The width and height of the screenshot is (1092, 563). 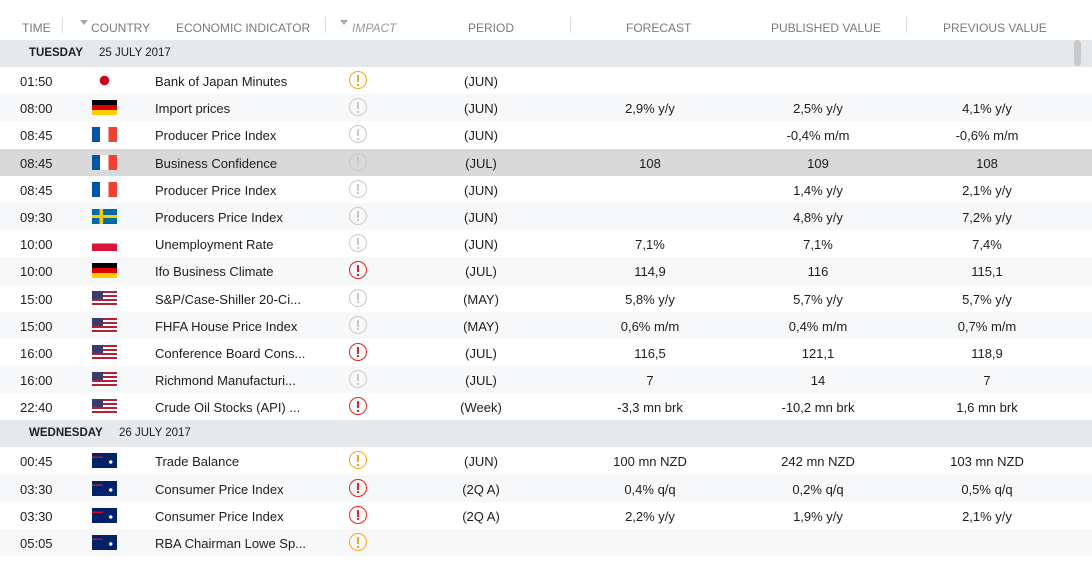 I want to click on forecast: 116,5, so click(x=650, y=353).